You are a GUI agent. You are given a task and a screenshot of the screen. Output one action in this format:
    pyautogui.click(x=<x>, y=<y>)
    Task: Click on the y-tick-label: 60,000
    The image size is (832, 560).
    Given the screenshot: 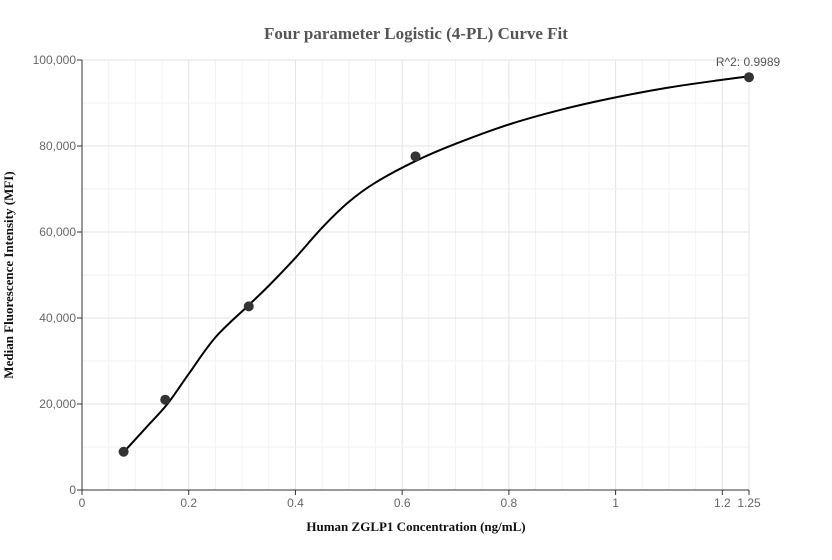 What is the action you would take?
    pyautogui.click(x=57, y=232)
    